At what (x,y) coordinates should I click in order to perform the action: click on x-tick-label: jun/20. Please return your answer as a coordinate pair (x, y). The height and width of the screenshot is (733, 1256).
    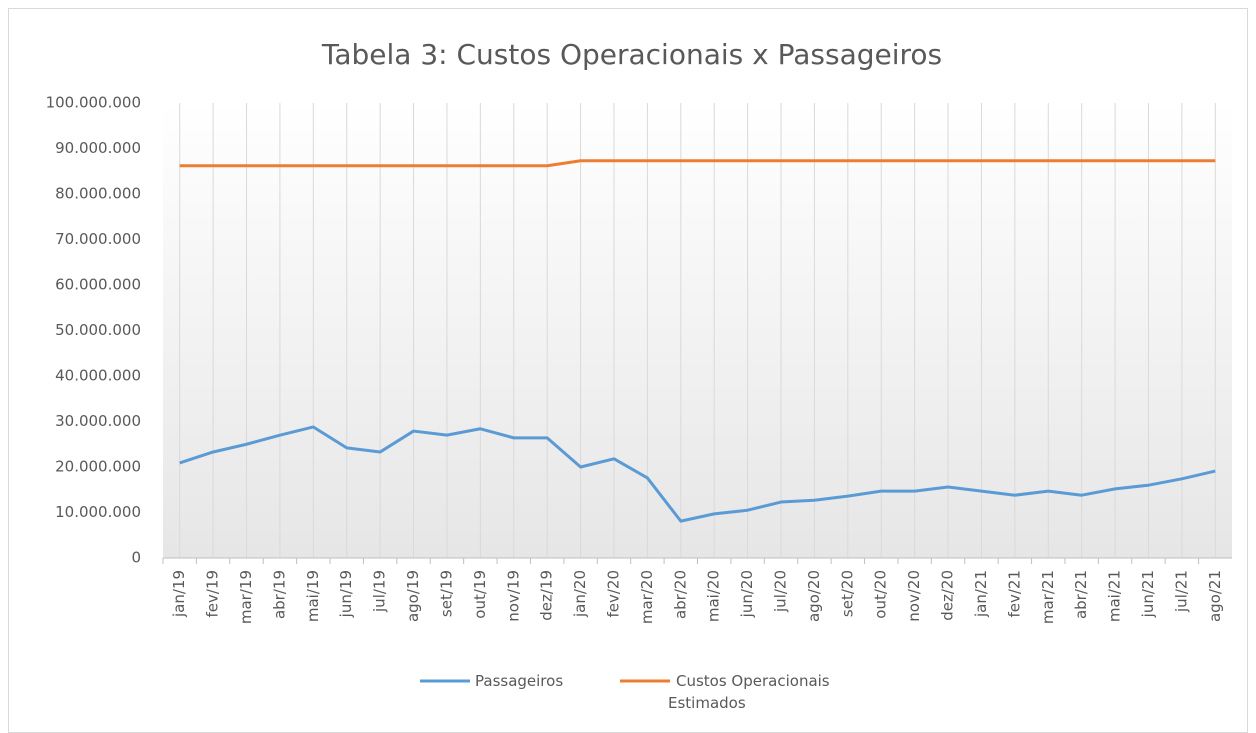
    Looking at the image, I should click on (747, 594).